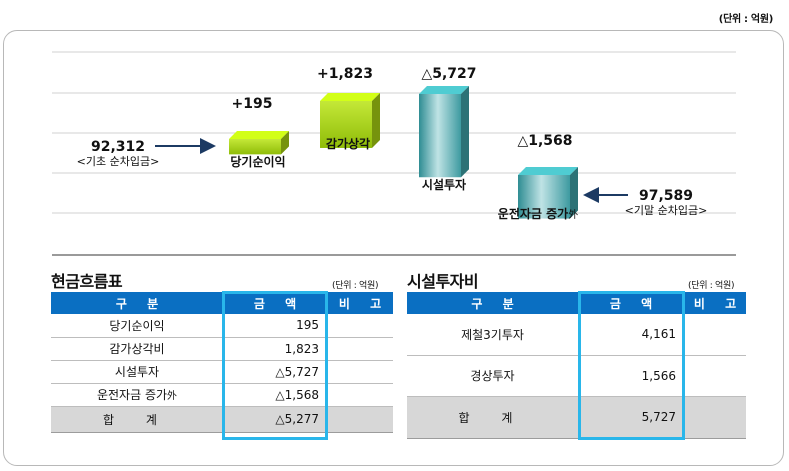 Image resolution: width=789 pixels, height=471 pixels. Describe the element at coordinates (711, 286) in the screenshot. I see `capex-table-unit: (단위 : 억원)` at that location.